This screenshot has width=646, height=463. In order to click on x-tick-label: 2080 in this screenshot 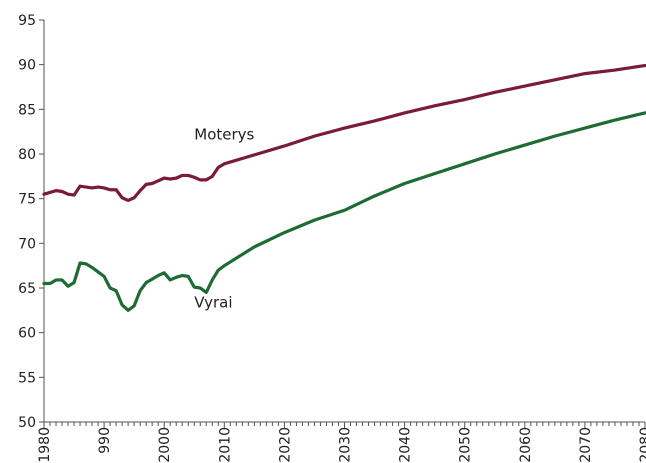, I will do `click(642, 445)`.